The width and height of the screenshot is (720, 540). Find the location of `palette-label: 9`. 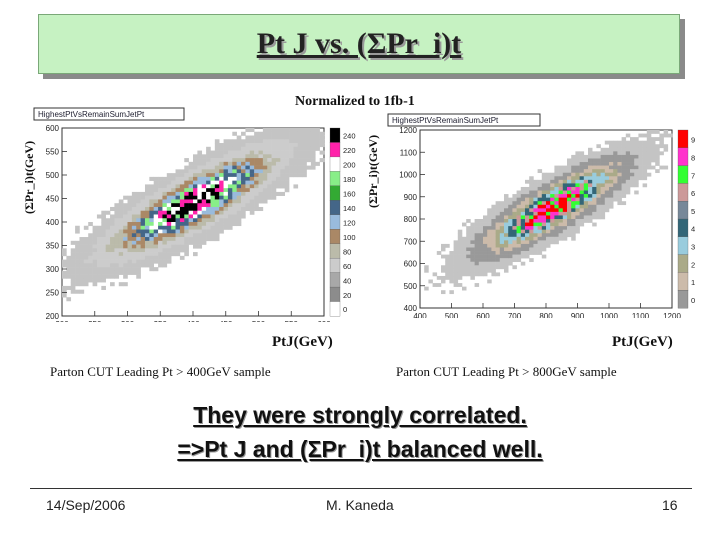

palette-label: 9 is located at coordinates (693, 140).